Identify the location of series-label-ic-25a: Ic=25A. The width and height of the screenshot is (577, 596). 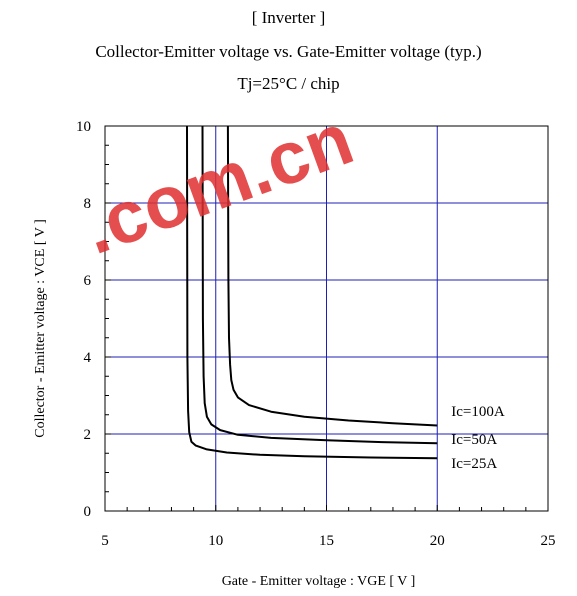
(474, 464).